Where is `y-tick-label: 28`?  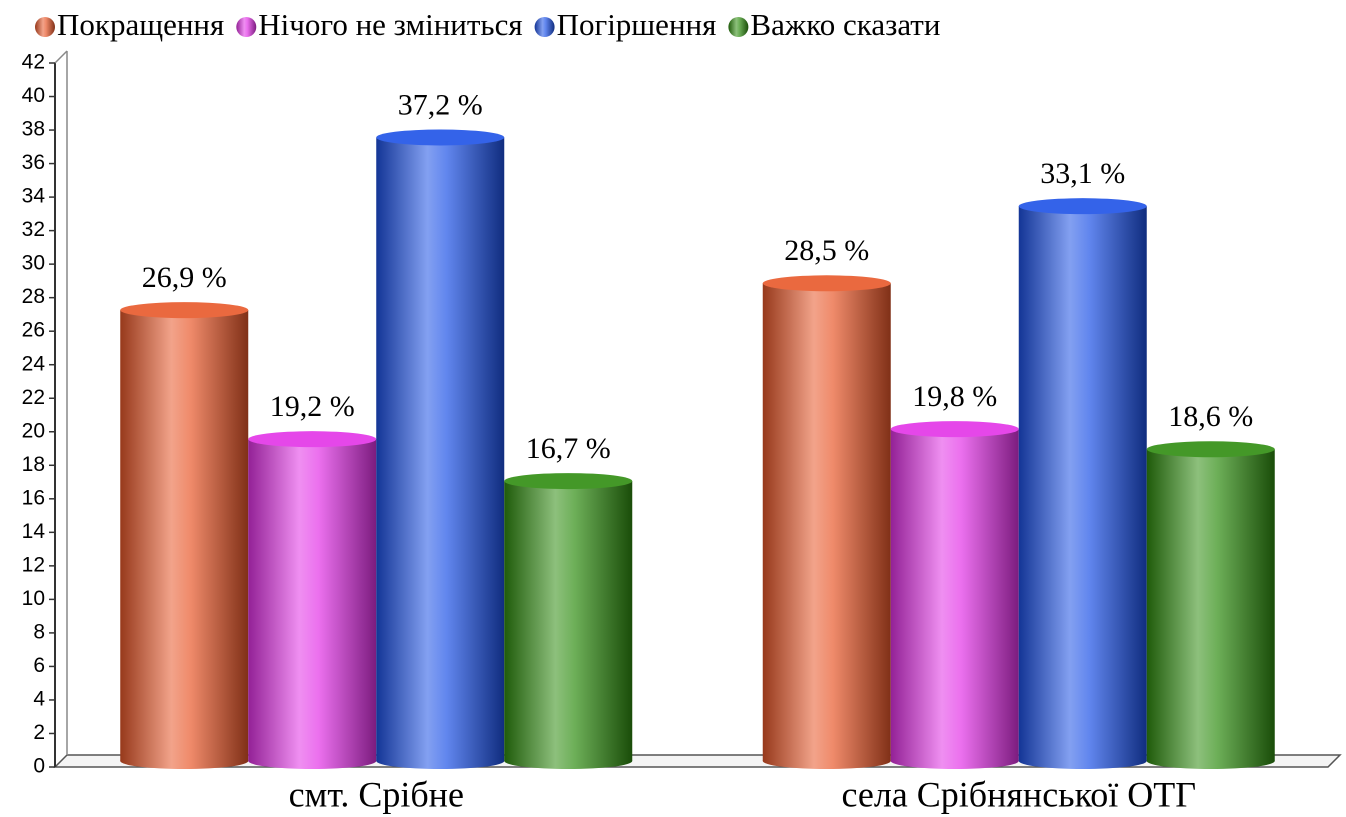 y-tick-label: 28 is located at coordinates (33, 296).